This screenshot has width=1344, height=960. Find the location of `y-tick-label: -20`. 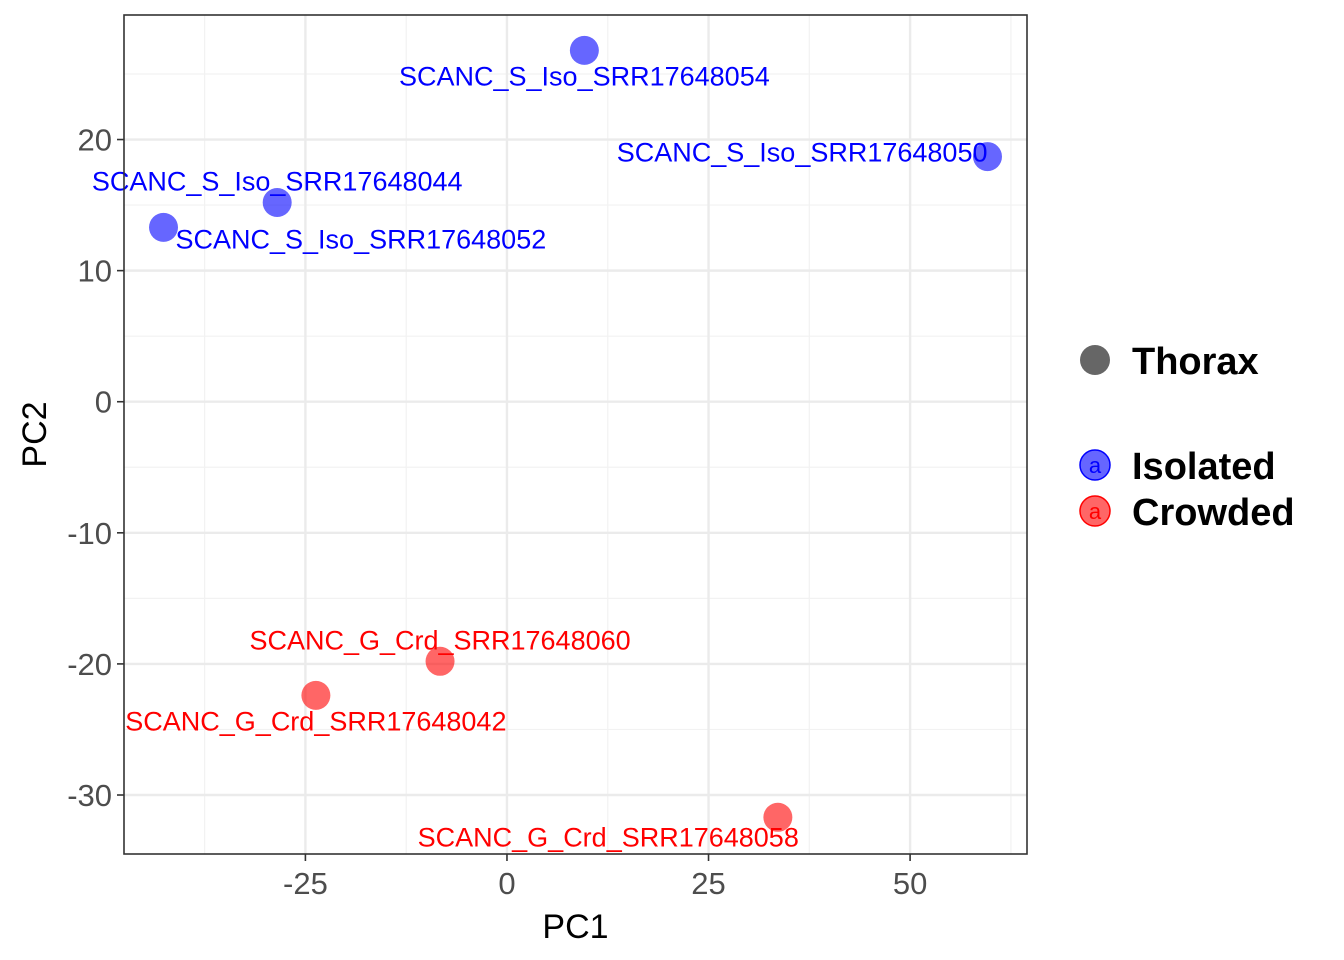

y-tick-label: -20 is located at coordinates (89, 664).